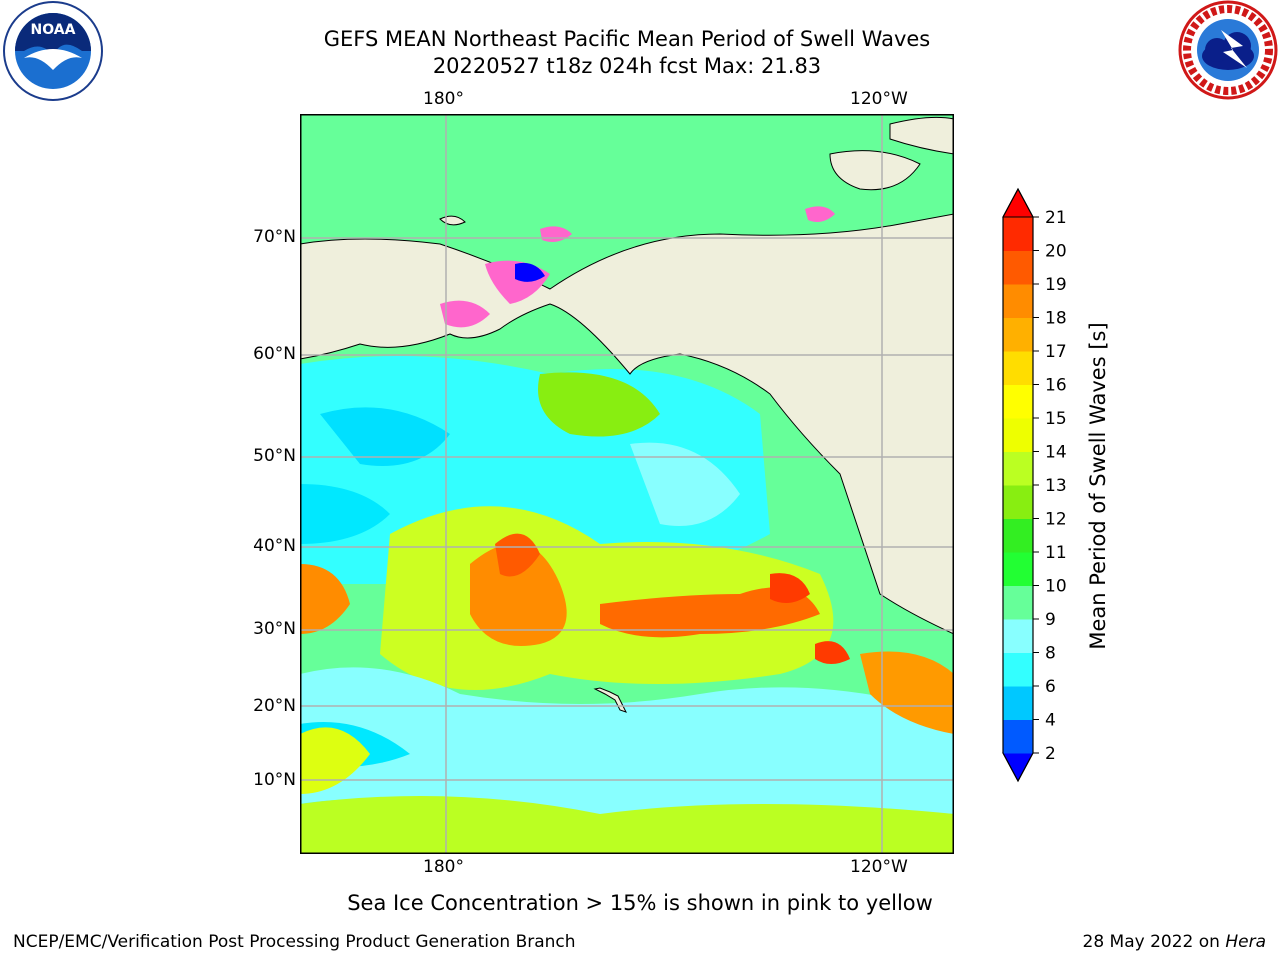 Image resolution: width=1280 pixels, height=960 pixels. What do you see at coordinates (274, 456) in the screenshot?
I see `lat-label-50n: 50°N` at bounding box center [274, 456].